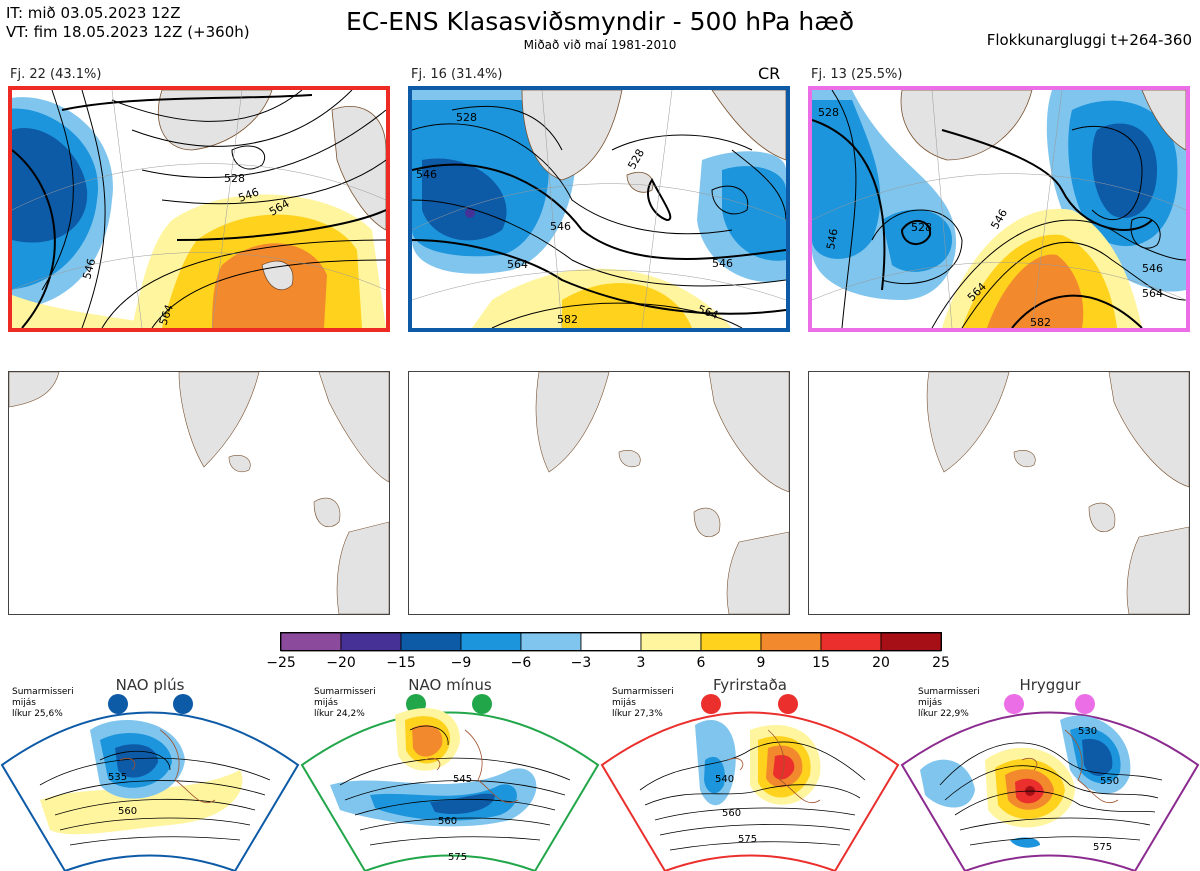 The height and width of the screenshot is (871, 1200). What do you see at coordinates (281, 663) in the screenshot?
I see `colorbar-tick-label: −25` at bounding box center [281, 663].